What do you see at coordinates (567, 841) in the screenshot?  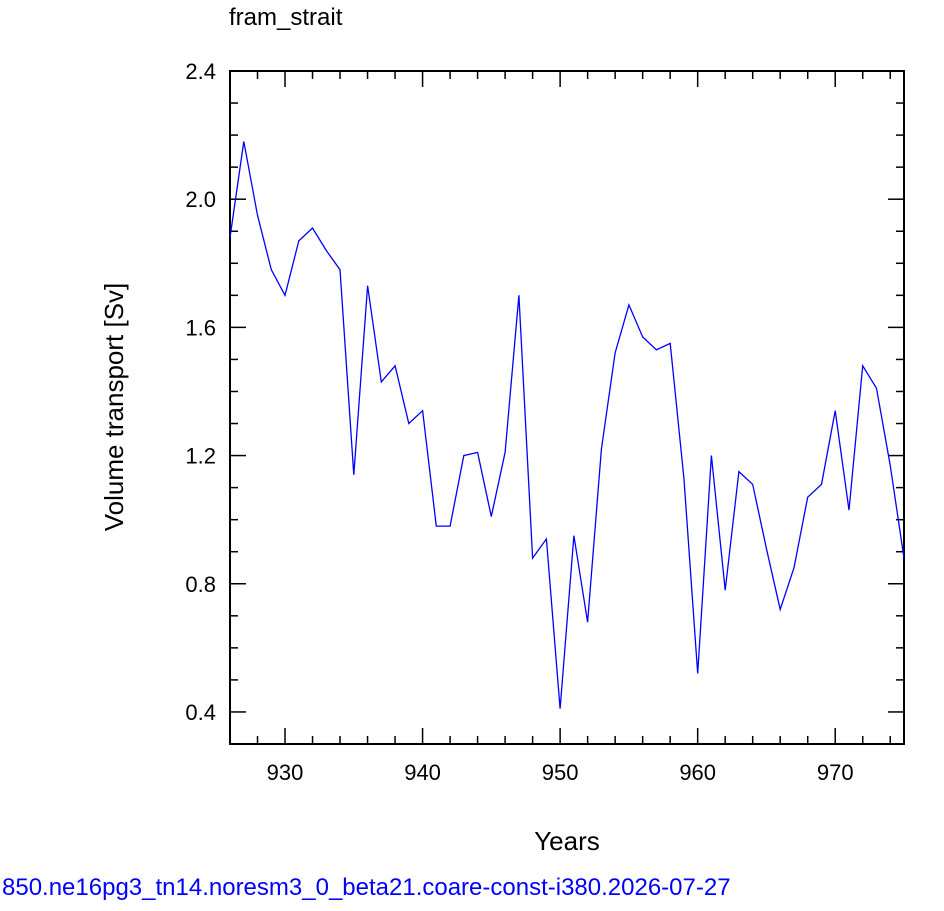 I see `x-axis-label: Years` at bounding box center [567, 841].